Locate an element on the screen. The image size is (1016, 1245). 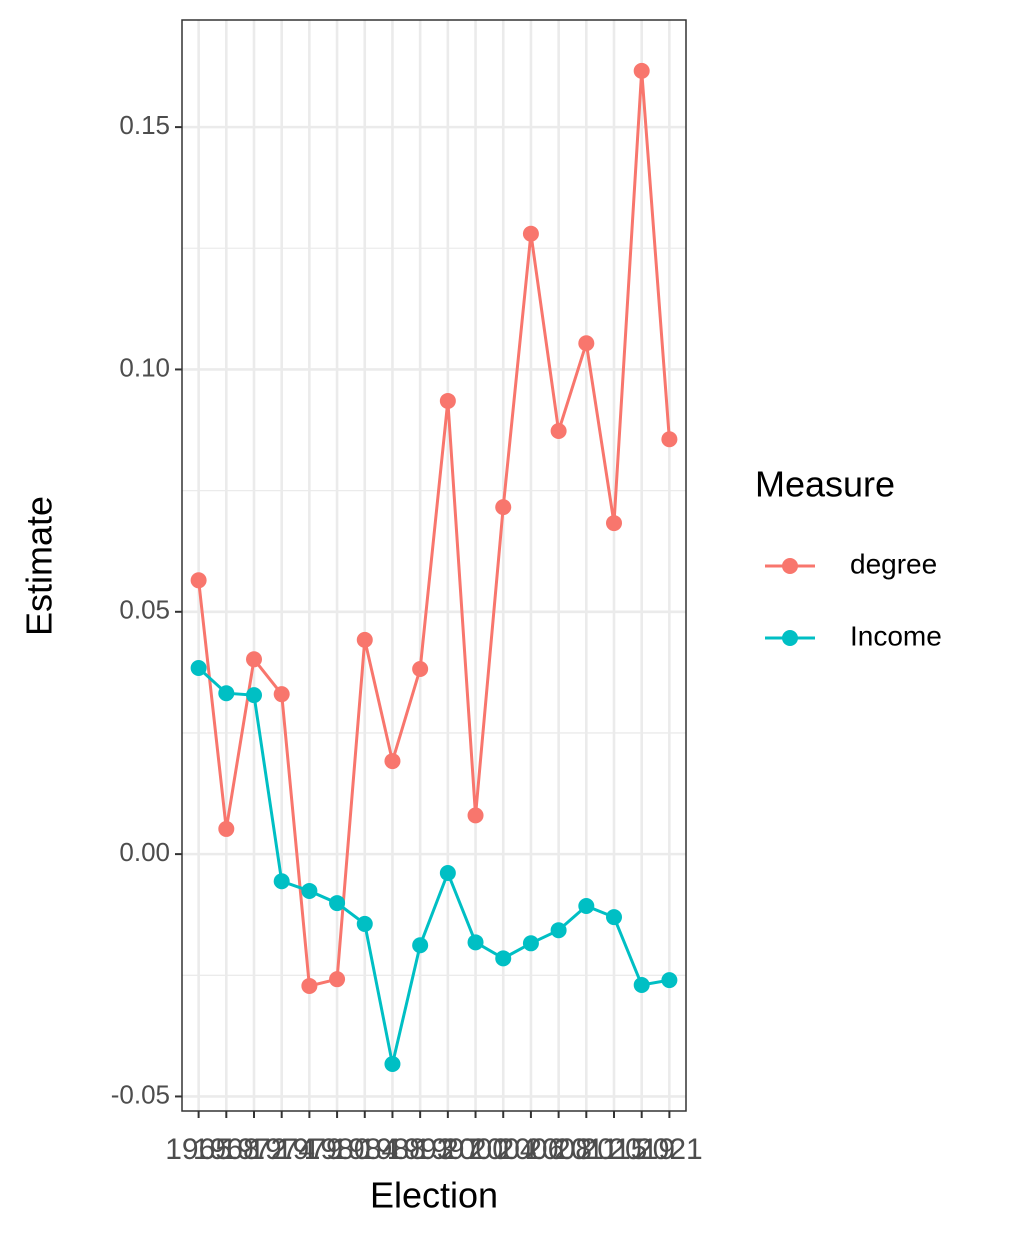
x-tick-label: 1984 is located at coordinates (364, 1149).